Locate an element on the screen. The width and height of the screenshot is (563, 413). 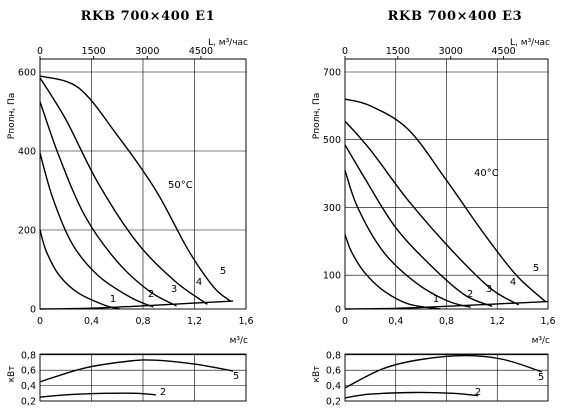
y-tick-label: 100 is located at coordinates (332, 276).